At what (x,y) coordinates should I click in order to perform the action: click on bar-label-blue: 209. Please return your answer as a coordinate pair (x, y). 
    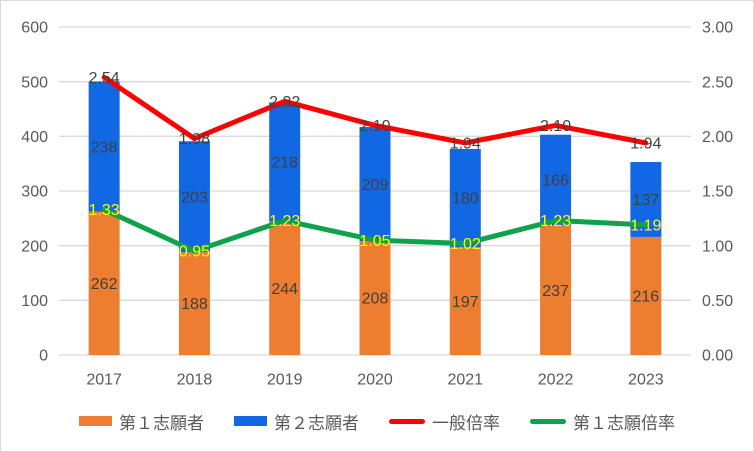
    Looking at the image, I should click on (375, 185).